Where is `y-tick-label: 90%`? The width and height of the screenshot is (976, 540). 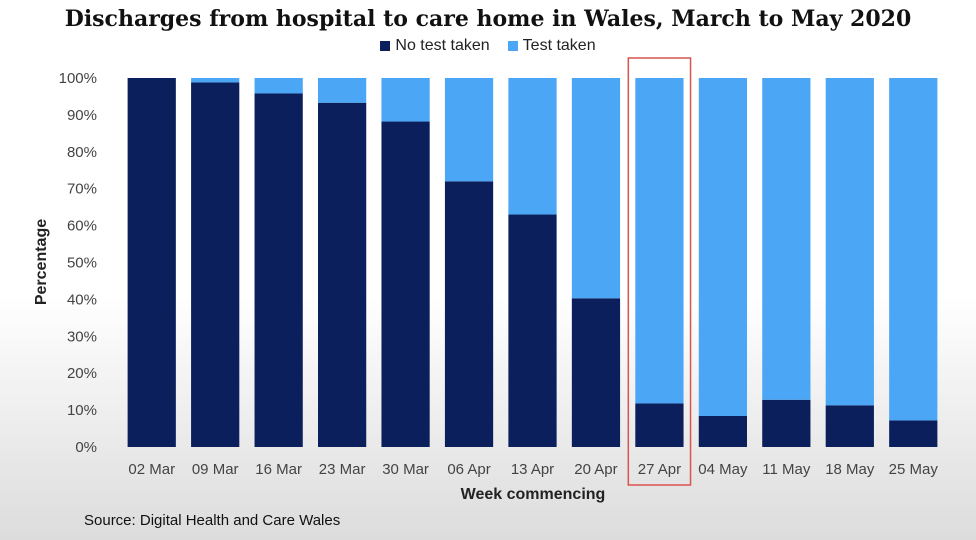
y-tick-label: 90% is located at coordinates (82, 115).